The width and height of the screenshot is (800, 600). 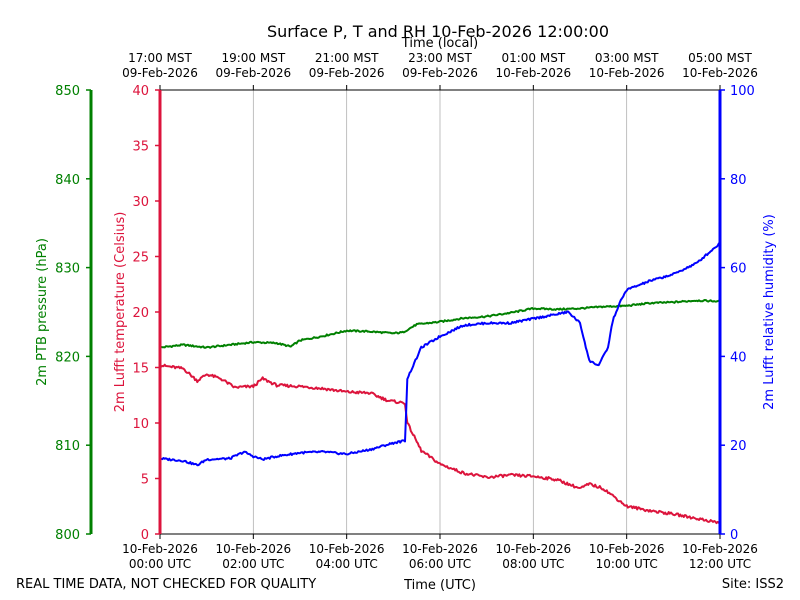 What do you see at coordinates (67, 357) in the screenshot?
I see `pressure-tick-label: 820` at bounding box center [67, 357].